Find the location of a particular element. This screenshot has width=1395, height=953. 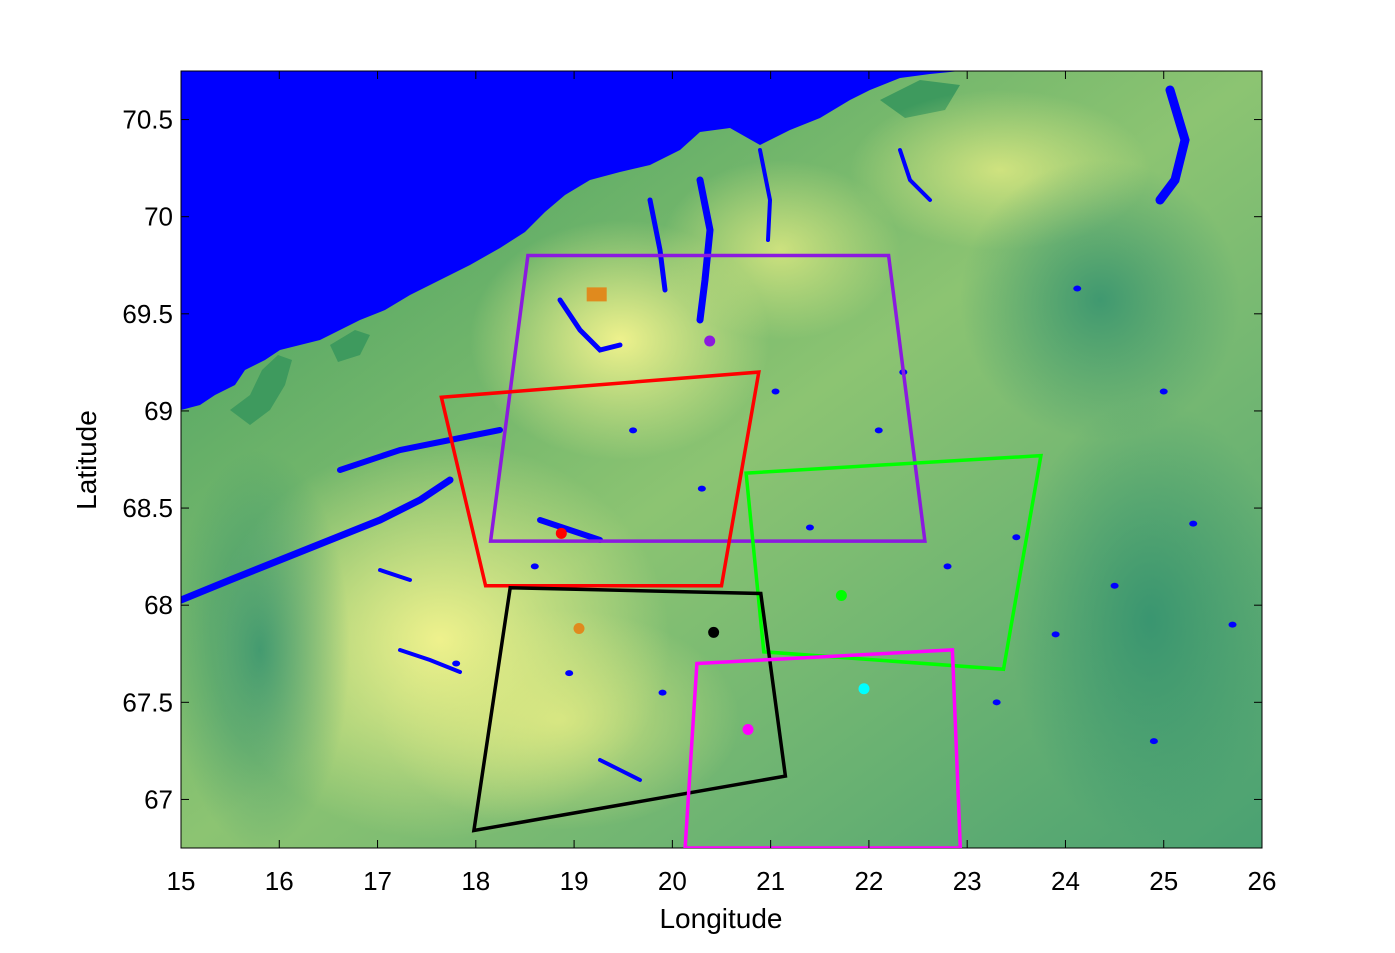

y-tick-label: 69.5 is located at coordinates (147, 314).